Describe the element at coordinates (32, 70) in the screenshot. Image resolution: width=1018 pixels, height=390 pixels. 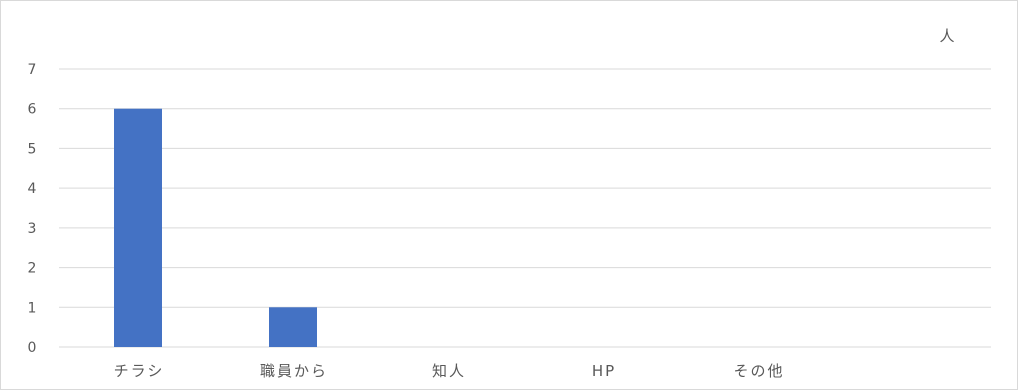
I see `y-tick-label: 7` at that location.